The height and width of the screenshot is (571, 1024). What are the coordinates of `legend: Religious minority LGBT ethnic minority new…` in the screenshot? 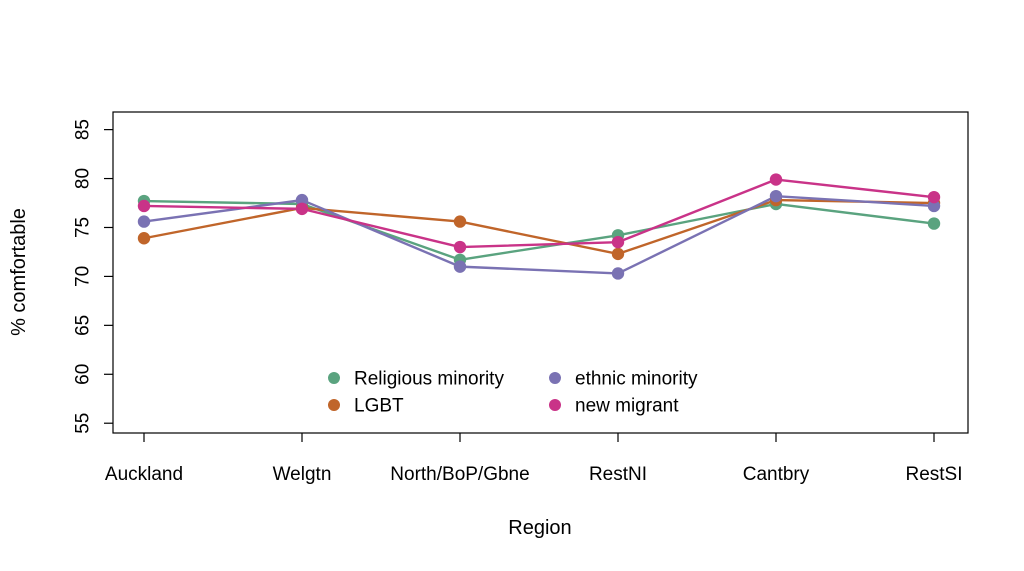 It's located at (513, 393).